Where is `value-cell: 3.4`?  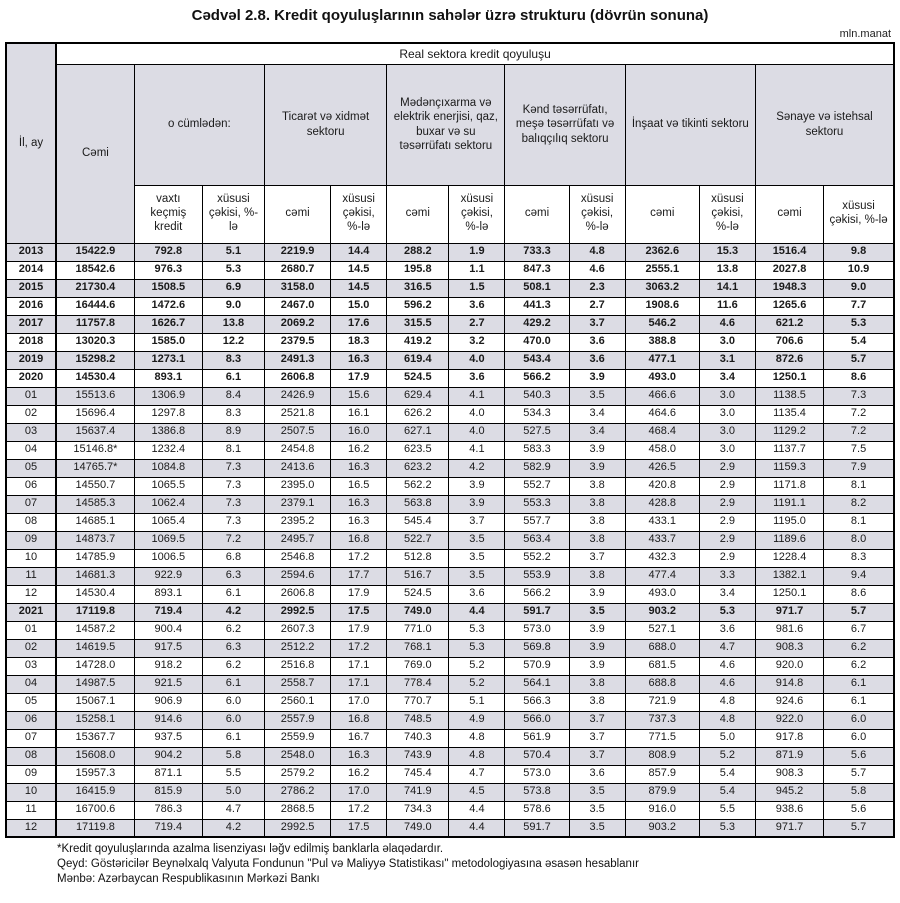
value-cell: 3.4 is located at coordinates (727, 378).